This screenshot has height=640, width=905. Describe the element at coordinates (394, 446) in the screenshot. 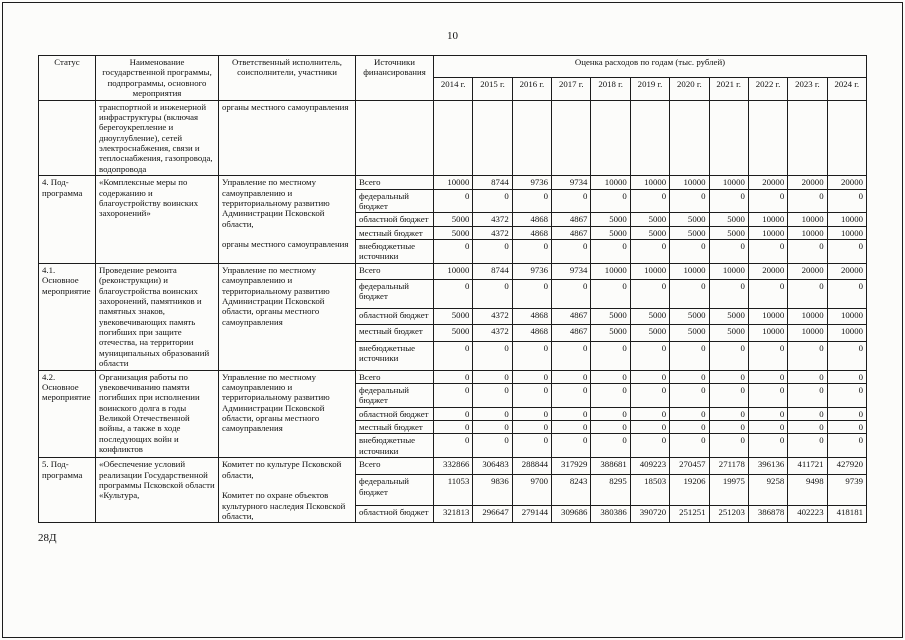

I see `cell-funding-source: внебюджетные источники` at that location.